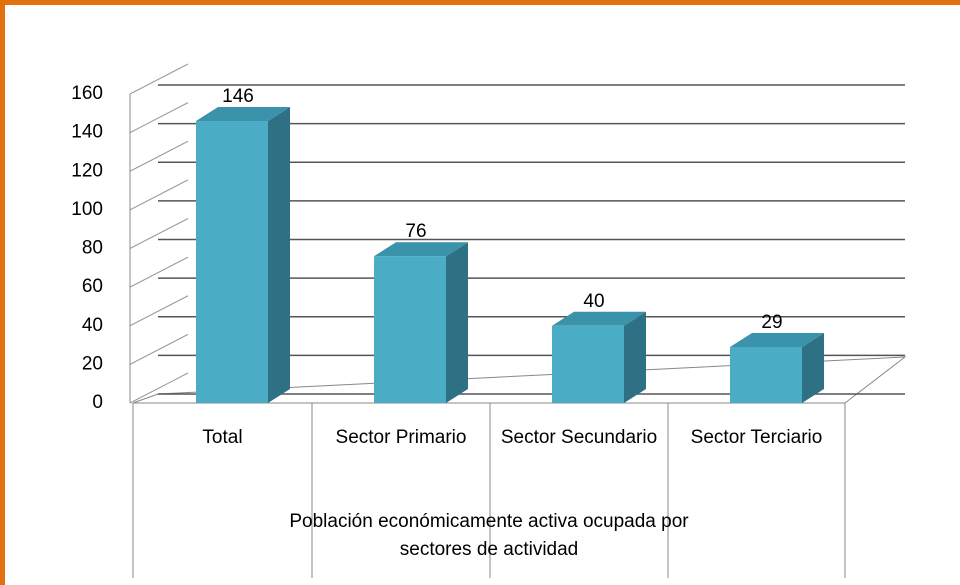 The width and height of the screenshot is (960, 585). I want to click on y-tick-label: 20, so click(92, 363).